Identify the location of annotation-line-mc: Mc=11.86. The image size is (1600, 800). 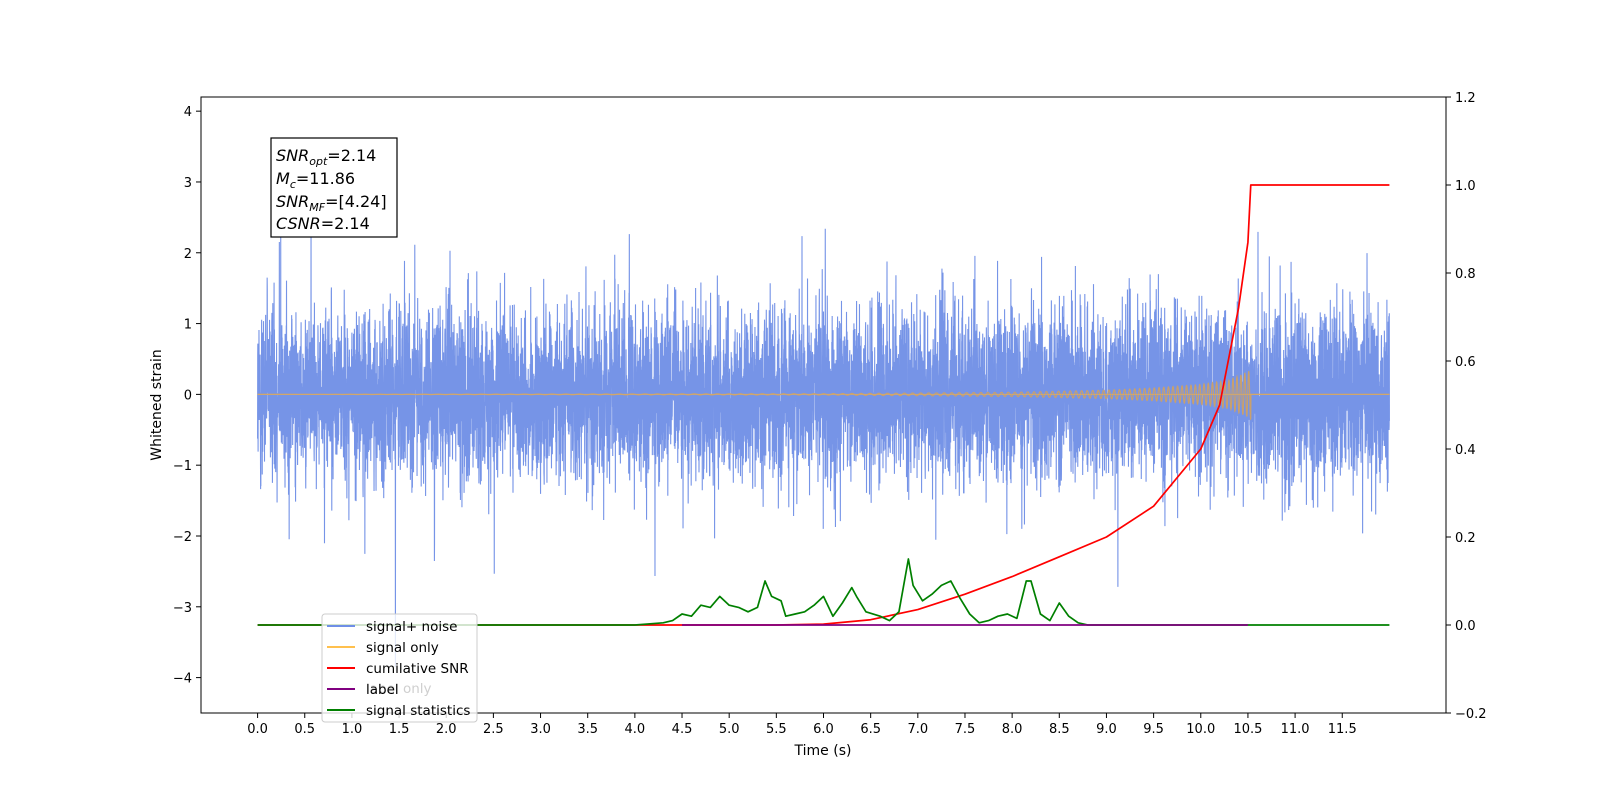
(315, 180).